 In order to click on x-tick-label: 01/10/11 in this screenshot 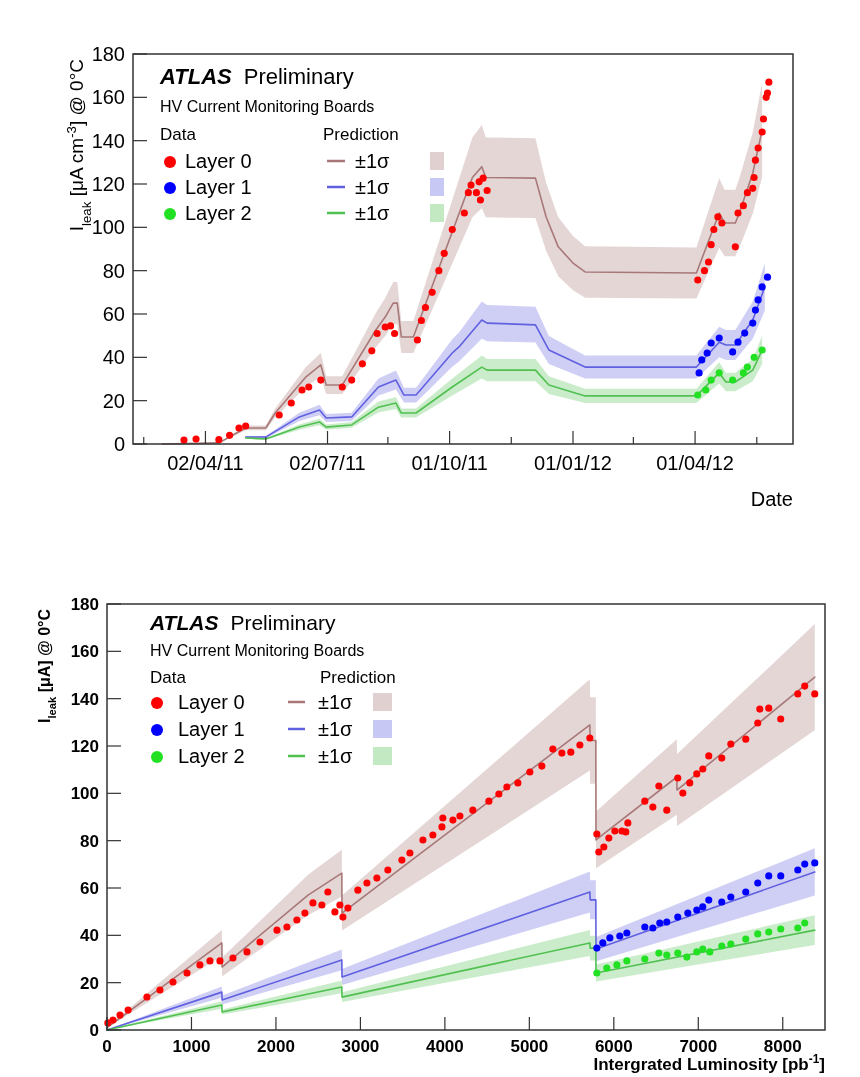, I will do `click(449, 463)`.